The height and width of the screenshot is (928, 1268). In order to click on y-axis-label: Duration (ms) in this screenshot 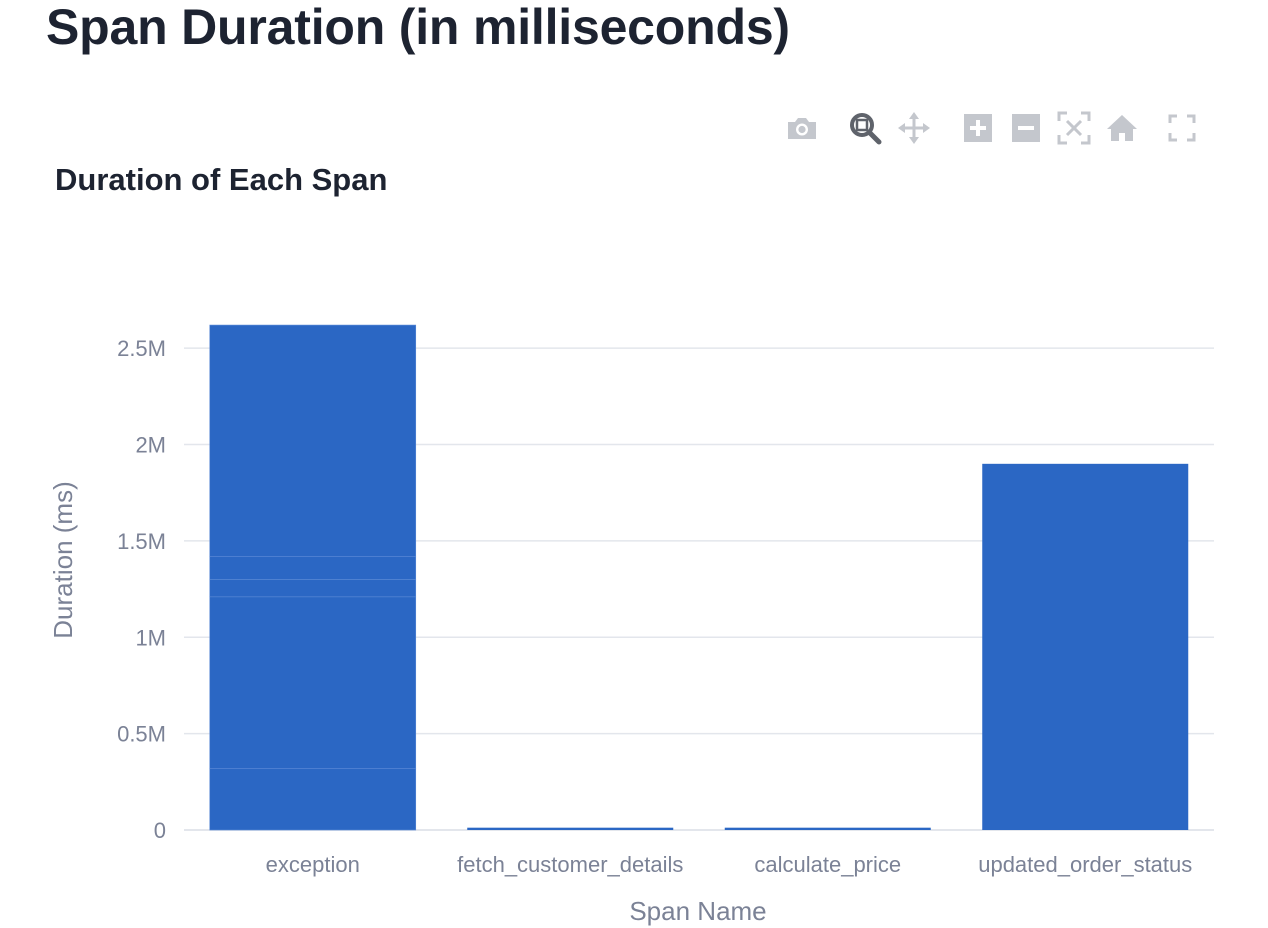, I will do `click(63, 559)`.